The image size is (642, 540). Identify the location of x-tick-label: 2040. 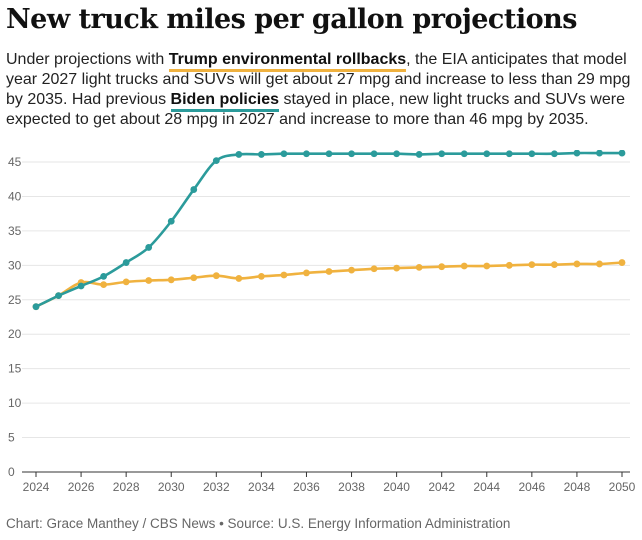
(396, 487).